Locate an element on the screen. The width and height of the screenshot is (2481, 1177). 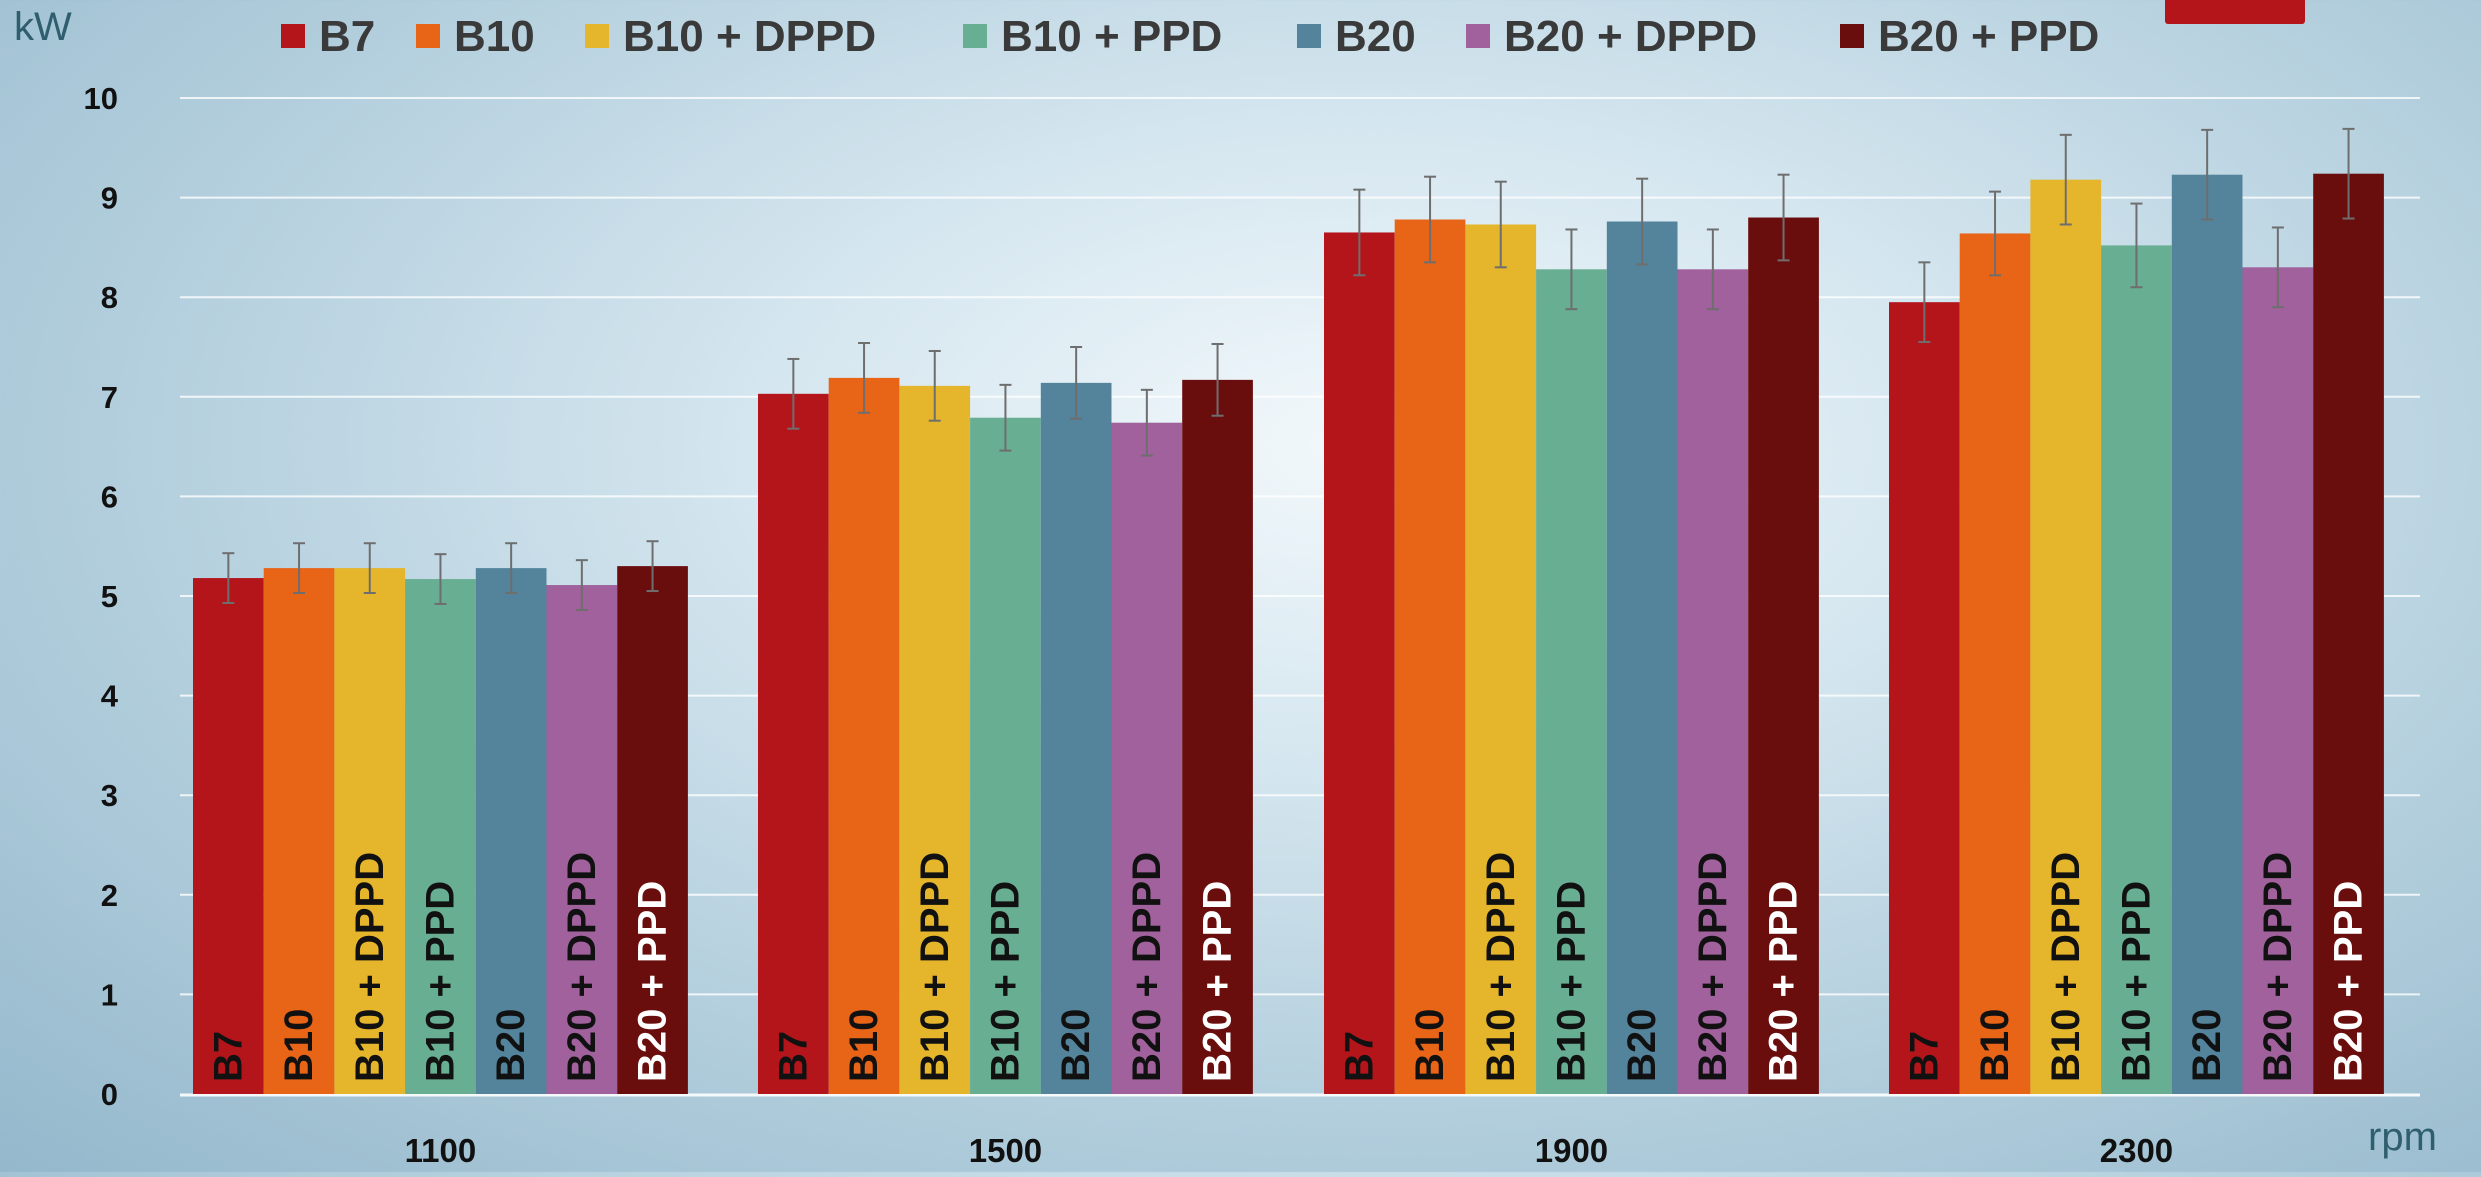
legend-label: B10 + PPD is located at coordinates (1111, 36).